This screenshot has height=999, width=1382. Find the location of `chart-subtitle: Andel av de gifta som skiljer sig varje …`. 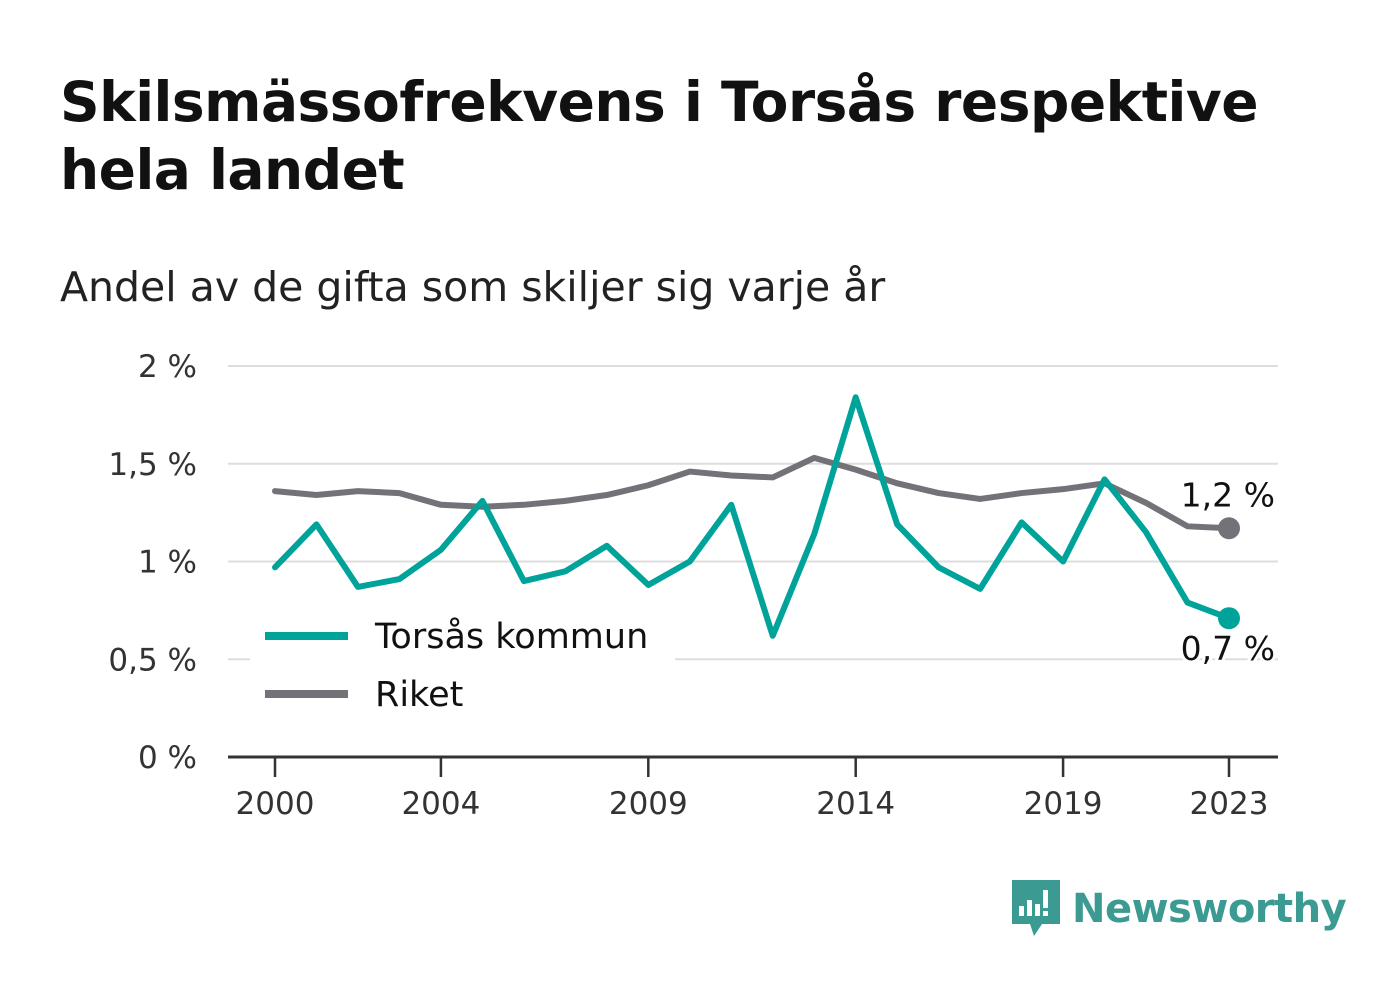

chart-subtitle: Andel av de gifta som skiljer sig varje … is located at coordinates (473, 287).